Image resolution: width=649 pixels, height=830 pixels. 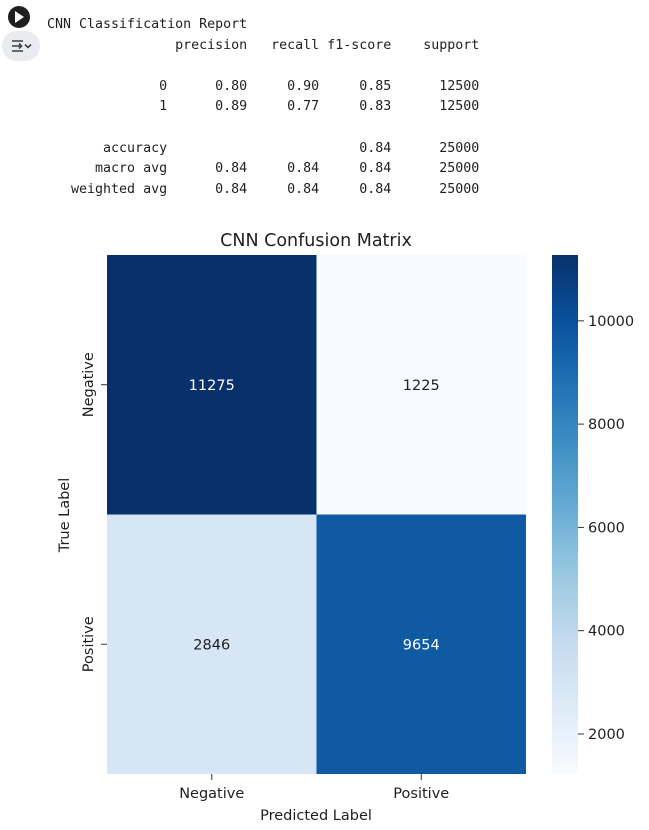 What do you see at coordinates (21, 415) in the screenshot?
I see `cell-gutter` at bounding box center [21, 415].